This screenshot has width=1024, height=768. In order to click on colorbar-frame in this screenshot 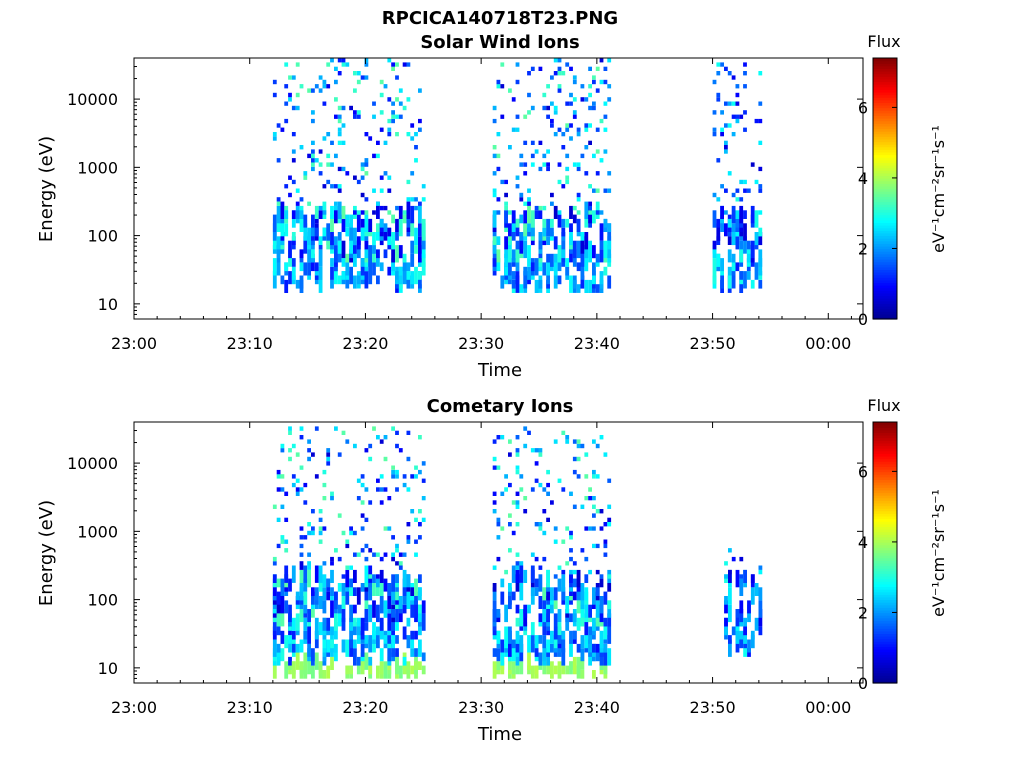, I will do `click(885, 188)`.